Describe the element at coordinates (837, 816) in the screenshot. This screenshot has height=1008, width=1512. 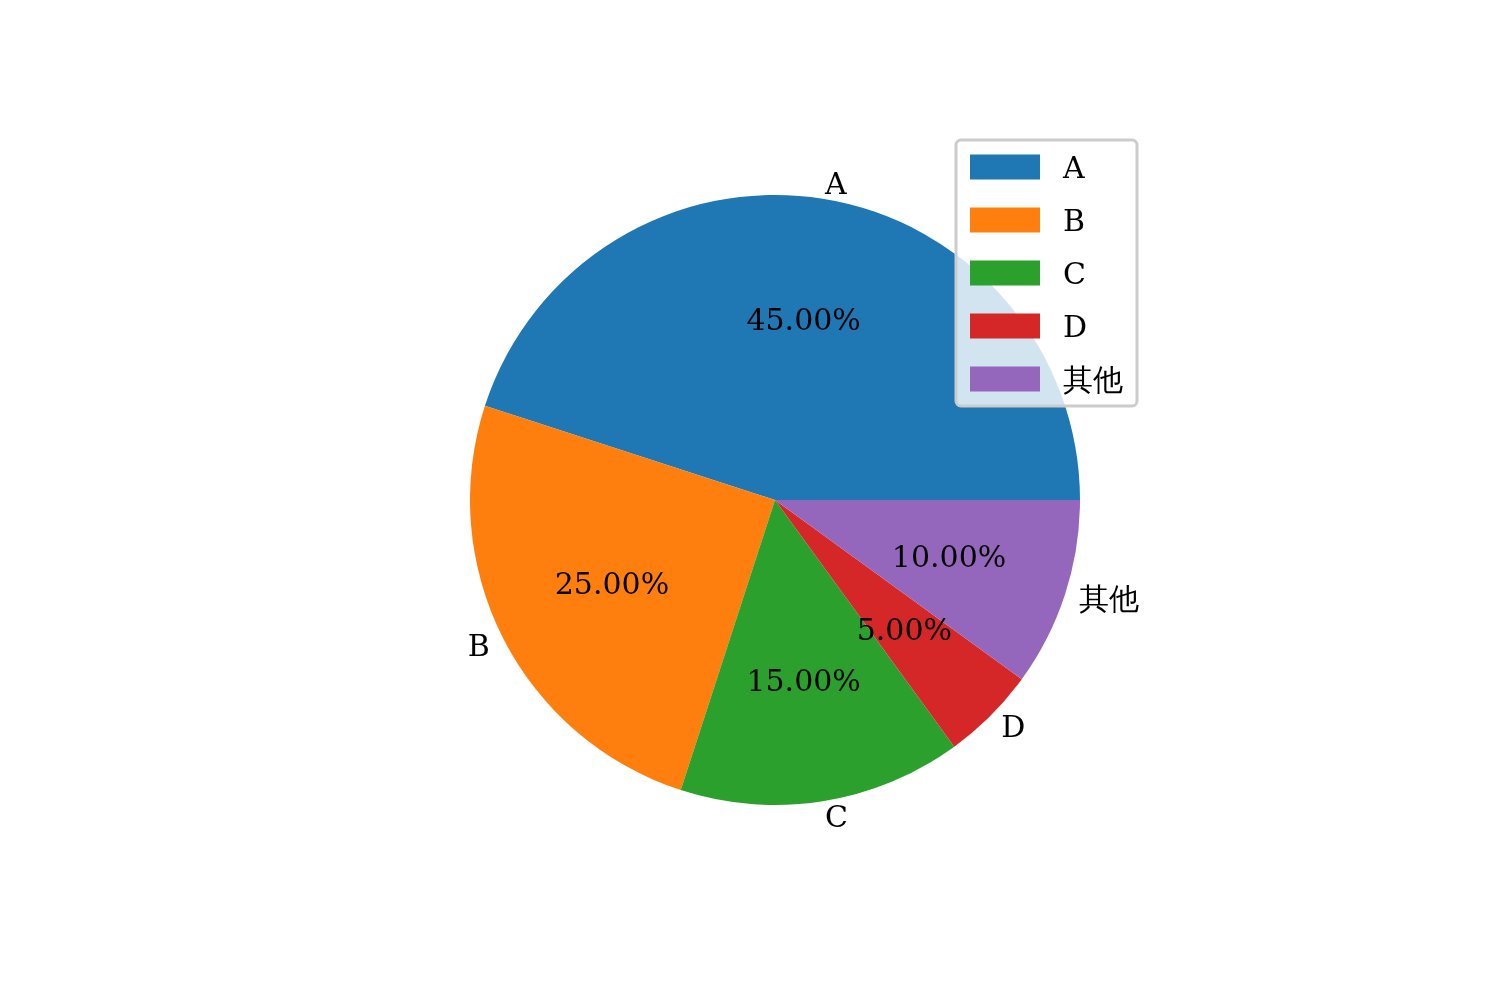
I see `slice-label: C` at that location.